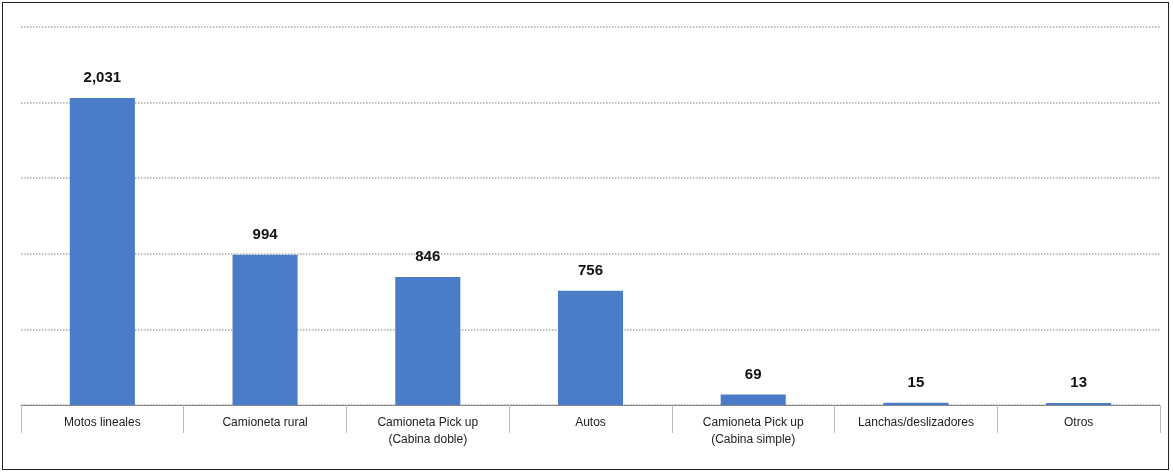 The width and height of the screenshot is (1173, 474). I want to click on x-tick-label: Lanchas/deslizadores, so click(915, 421).